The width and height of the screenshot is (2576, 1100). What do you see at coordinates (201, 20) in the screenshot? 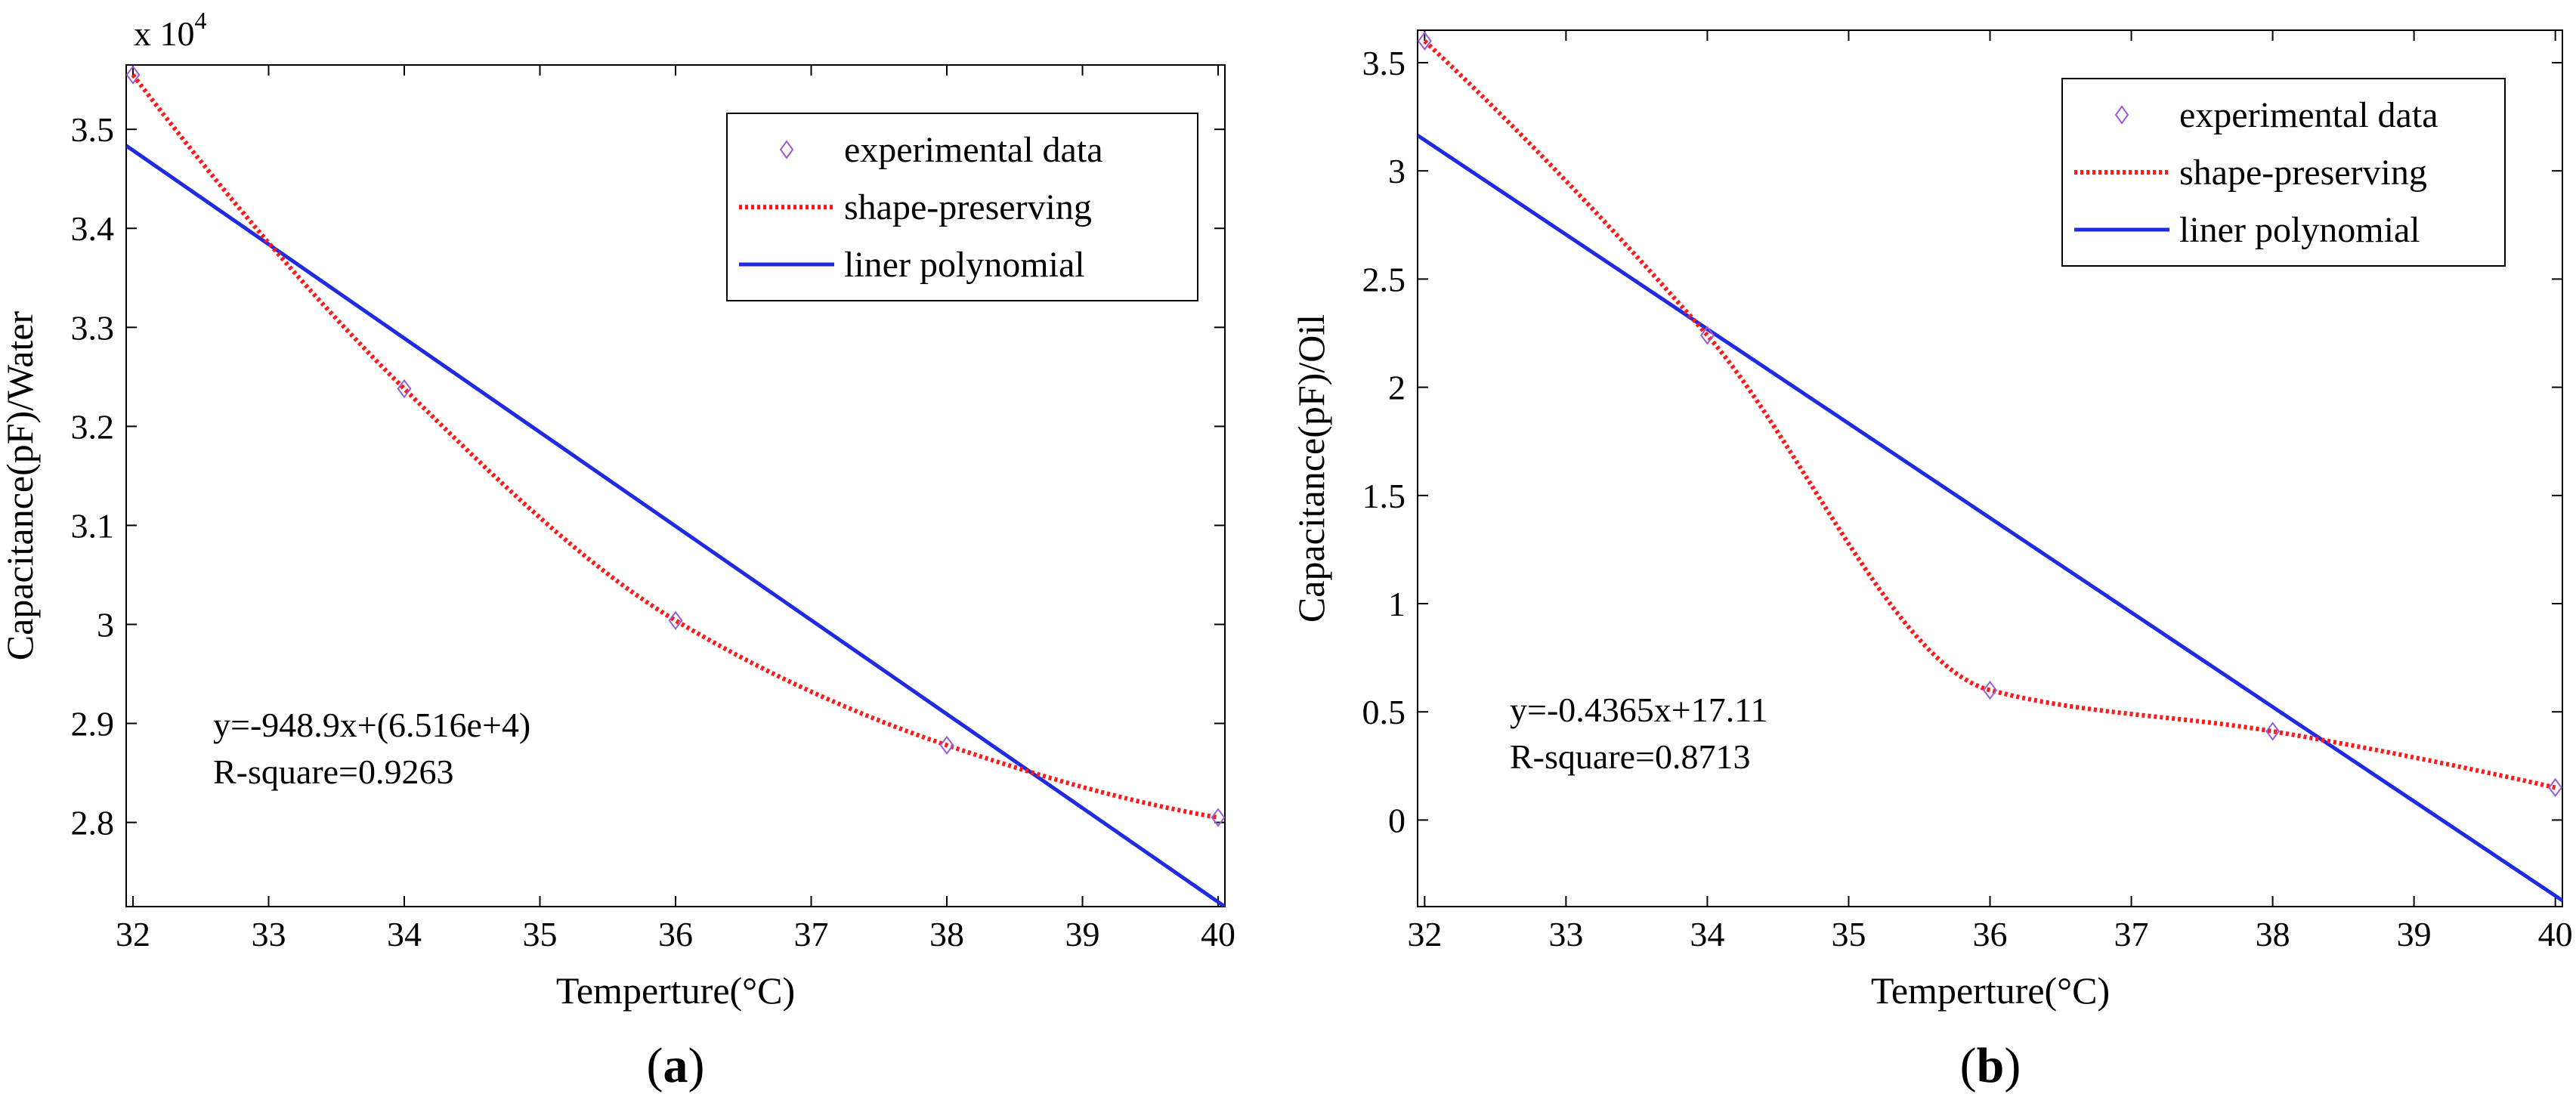
I see `y-exponent-power: 4` at bounding box center [201, 20].